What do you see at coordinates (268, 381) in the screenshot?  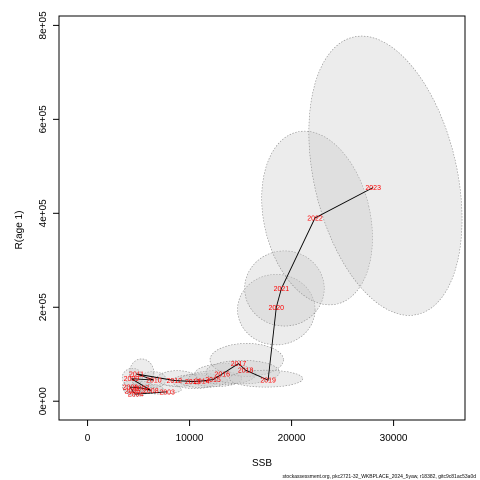 I see `year-label-2019: 2019` at bounding box center [268, 381].